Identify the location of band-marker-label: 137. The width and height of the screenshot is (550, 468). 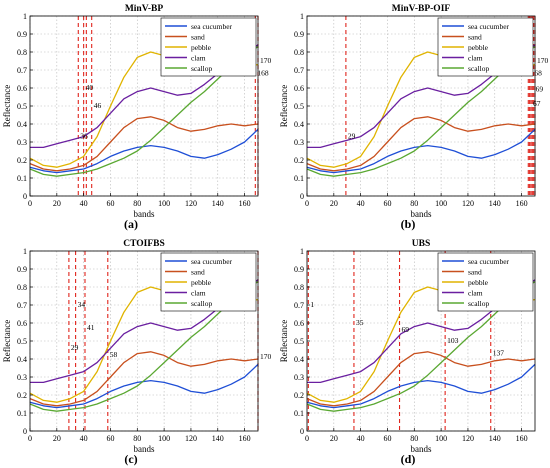
(499, 352).